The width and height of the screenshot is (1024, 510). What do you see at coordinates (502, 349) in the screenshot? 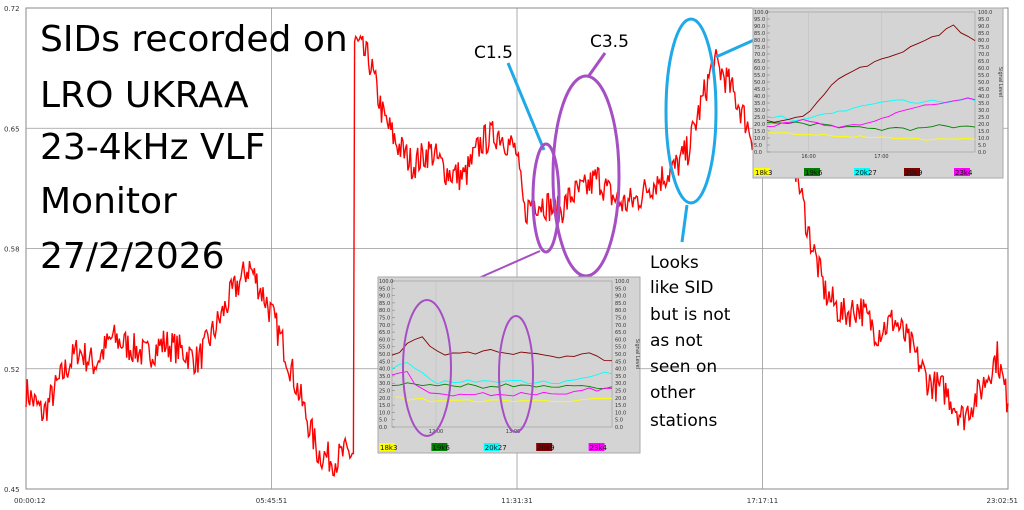
I see `inset-series-20k9` at bounding box center [502, 349].